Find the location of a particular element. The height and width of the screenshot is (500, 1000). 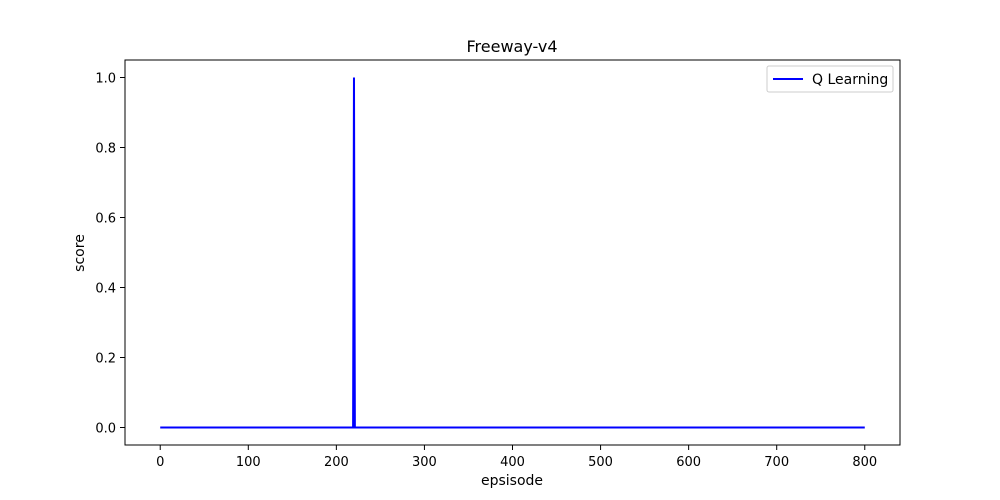

x-tick-label: 300 is located at coordinates (424, 462).